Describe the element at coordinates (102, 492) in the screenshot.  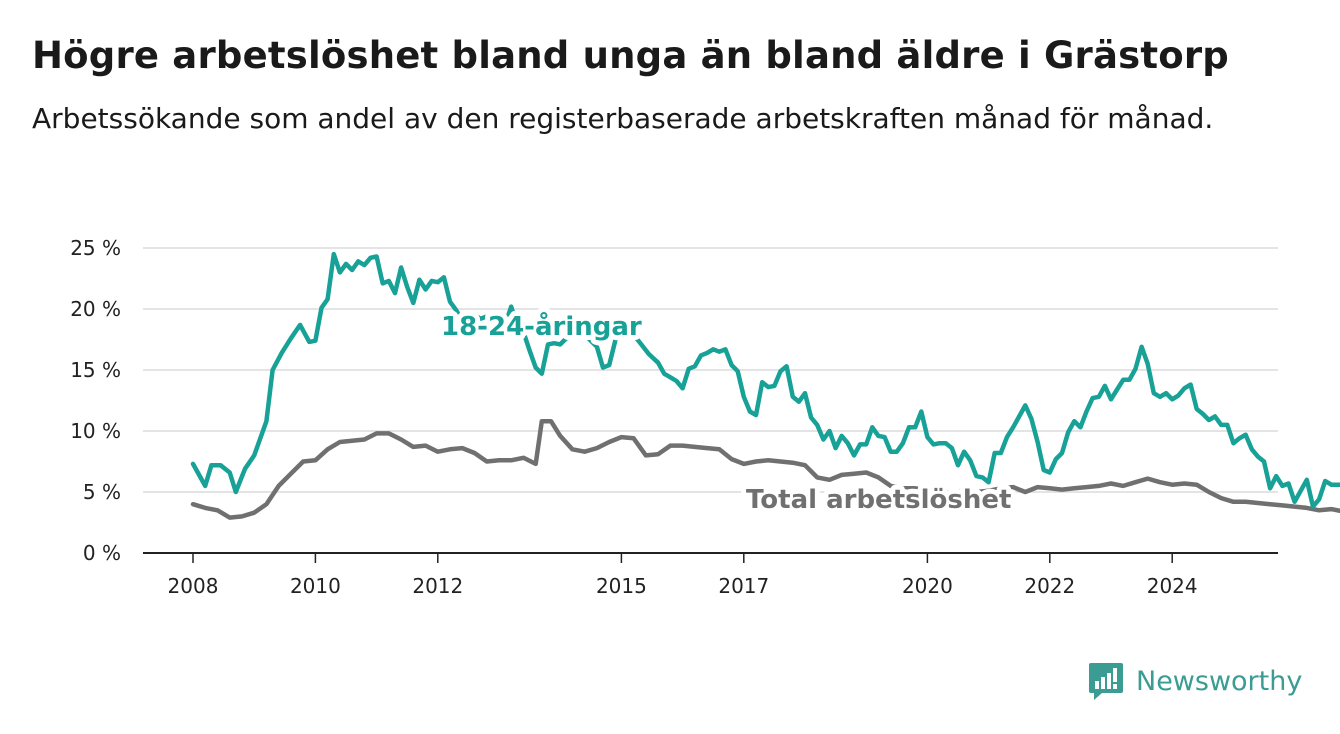
I see `y-tick-label: 5 %` at that location.